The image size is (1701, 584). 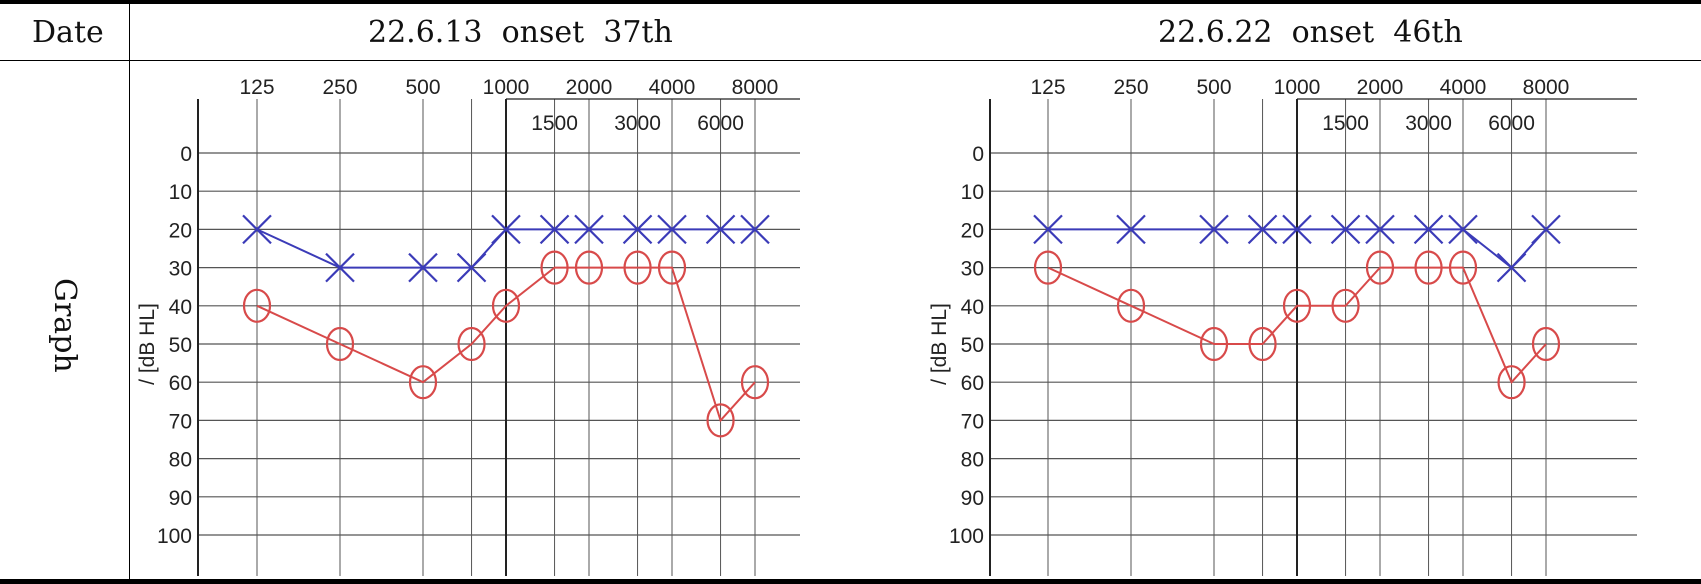 What do you see at coordinates (129, 292) in the screenshot?
I see `table-column-rule` at bounding box center [129, 292].